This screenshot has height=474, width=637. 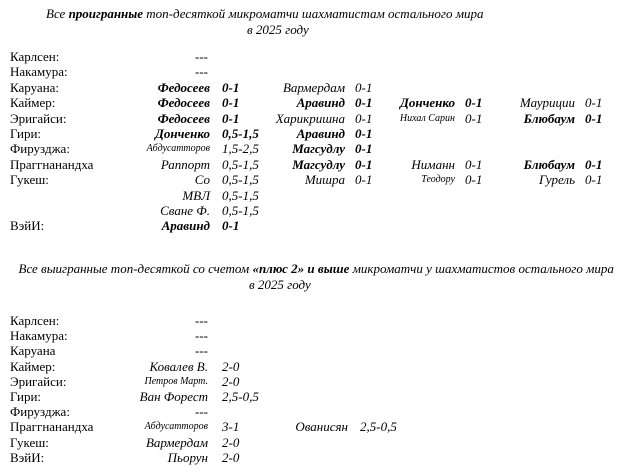 What do you see at coordinates (438, 179) in the screenshot?
I see `opponent: Теодору` at bounding box center [438, 179].